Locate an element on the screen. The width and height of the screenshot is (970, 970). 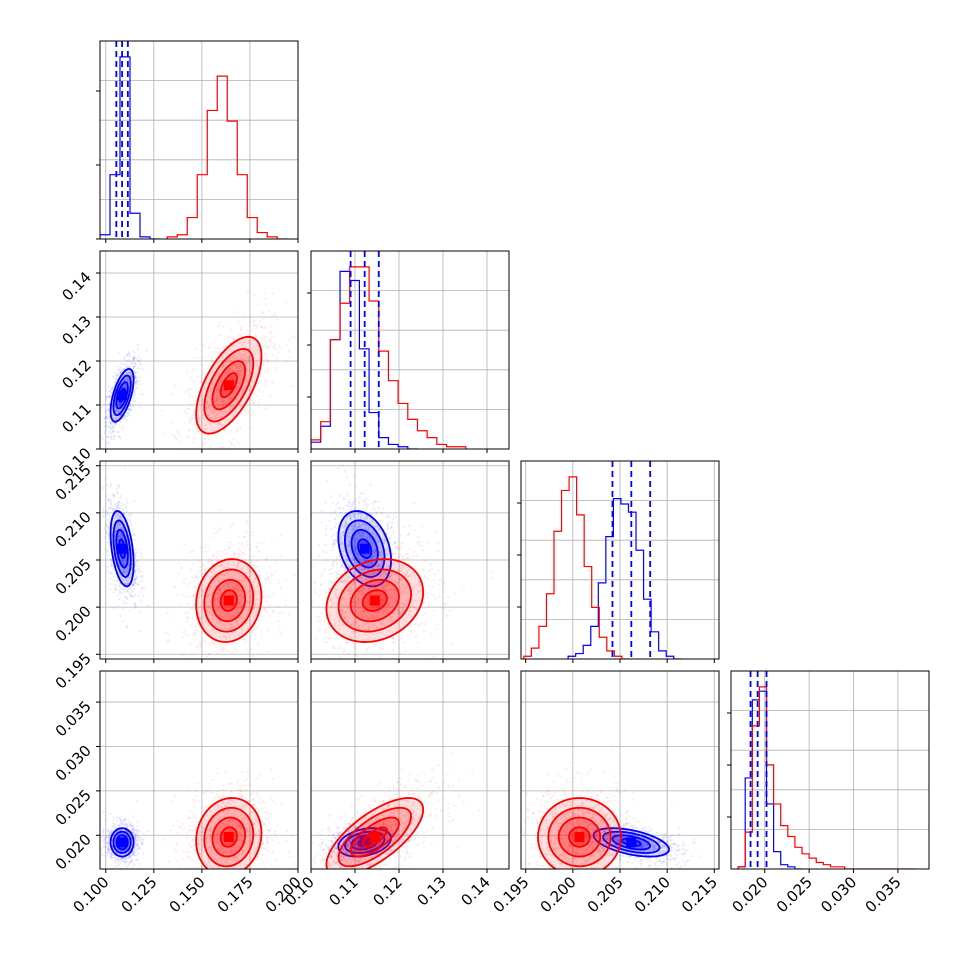
x-tick-label: 0.020 is located at coordinates (749, 894).